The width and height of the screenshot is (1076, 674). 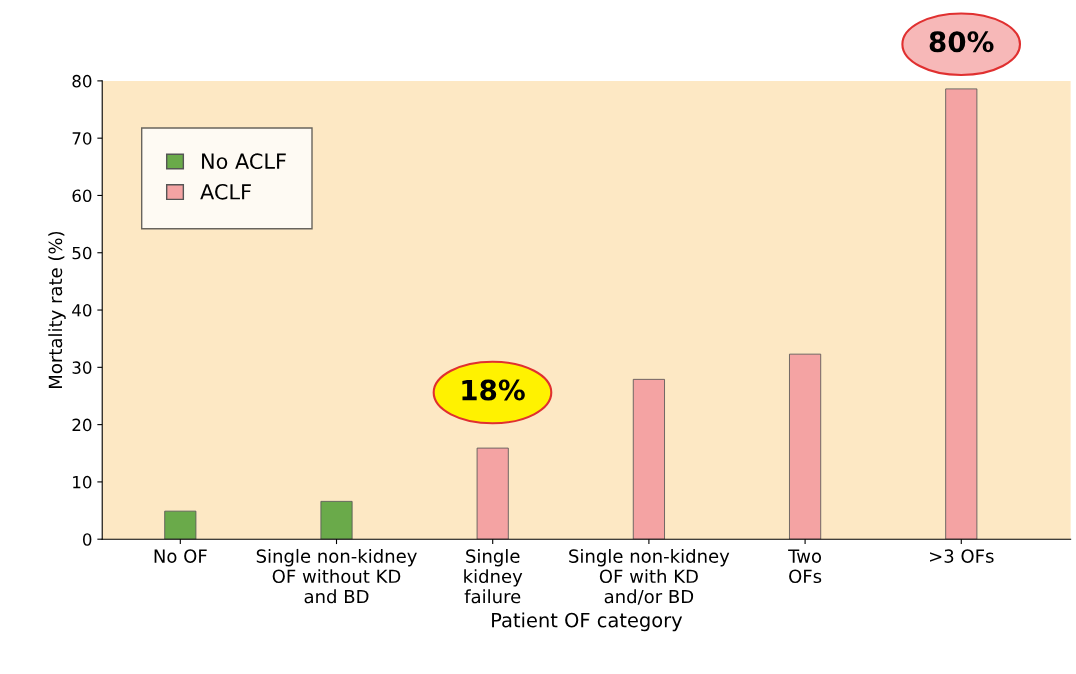 I want to click on x-tick-label: Two OFs, so click(x=805, y=566).